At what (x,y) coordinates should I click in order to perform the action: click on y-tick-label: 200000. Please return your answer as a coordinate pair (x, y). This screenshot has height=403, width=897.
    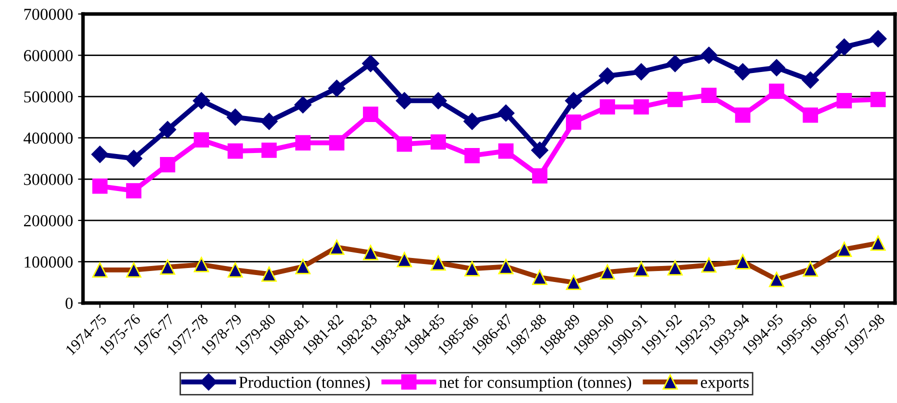
    Looking at the image, I should click on (48, 220).